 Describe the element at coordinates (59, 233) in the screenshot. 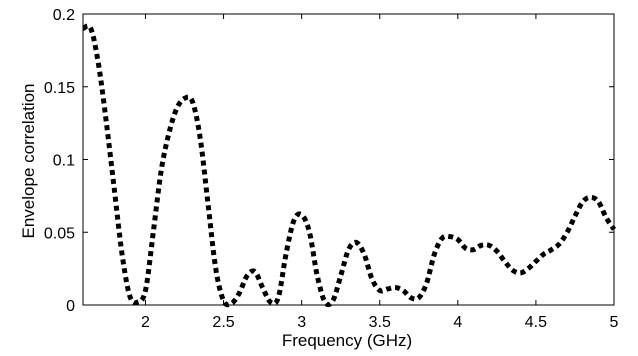

I see `y-tick-label: 0.05` at that location.